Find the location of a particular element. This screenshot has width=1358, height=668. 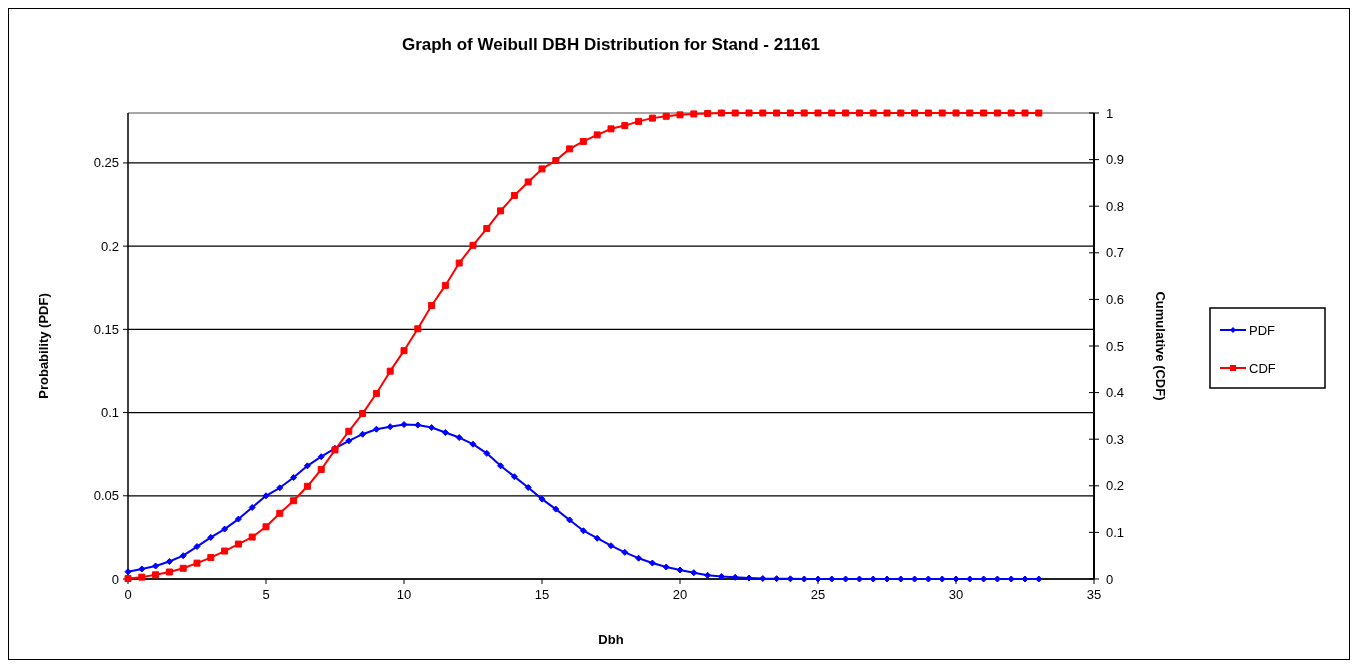

y2-tick-label: 1 is located at coordinates (1110, 113).